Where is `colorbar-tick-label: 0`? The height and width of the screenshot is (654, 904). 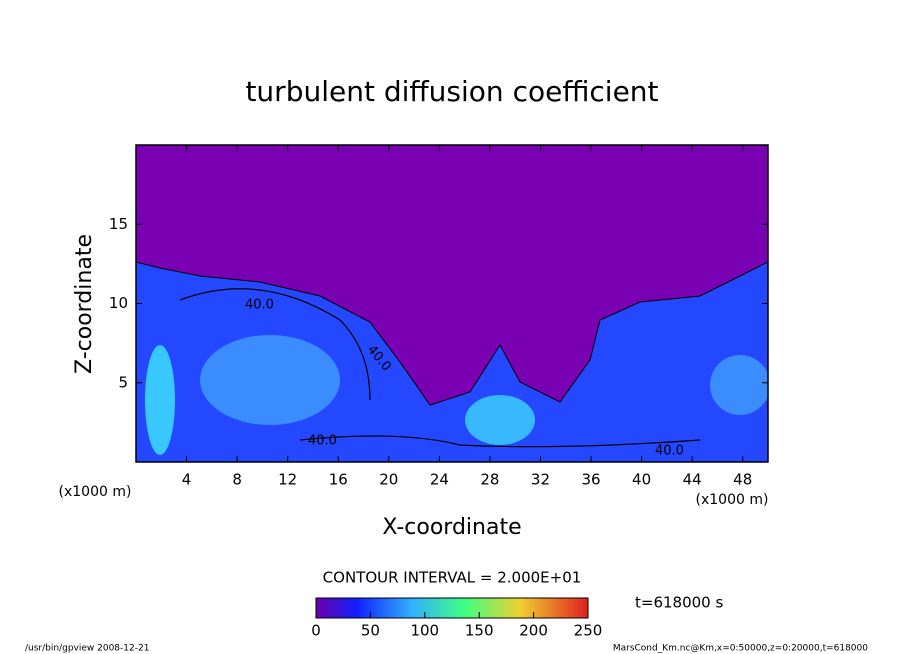
colorbar-tick-label: 0 is located at coordinates (316, 631).